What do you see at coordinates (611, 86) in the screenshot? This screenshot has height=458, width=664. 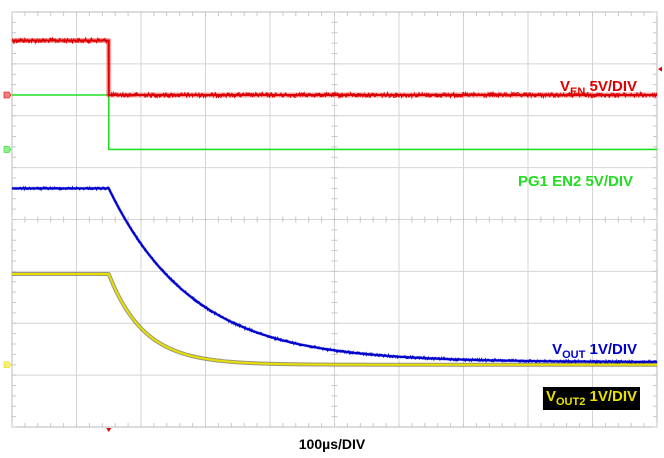 I see `series-label-tail: 5V/DIV` at bounding box center [611, 86].